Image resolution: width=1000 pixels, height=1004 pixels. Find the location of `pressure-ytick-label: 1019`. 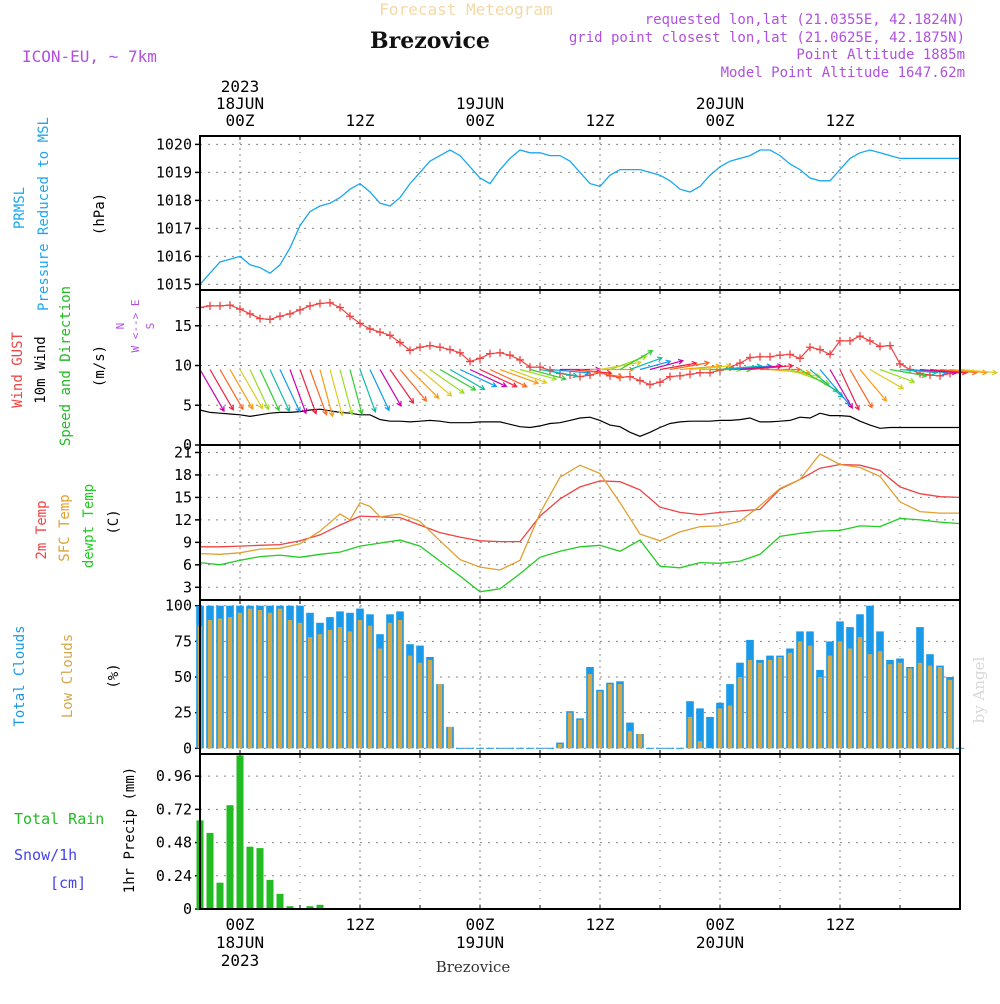

pressure-ytick-label: 1019 is located at coordinates (174, 172).